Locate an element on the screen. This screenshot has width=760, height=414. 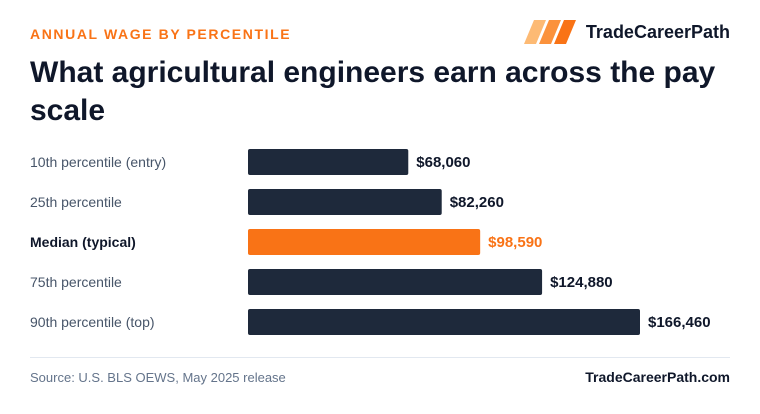
source-note: Source: U.S. BLS OEWS, May 2025 release is located at coordinates (158, 377).